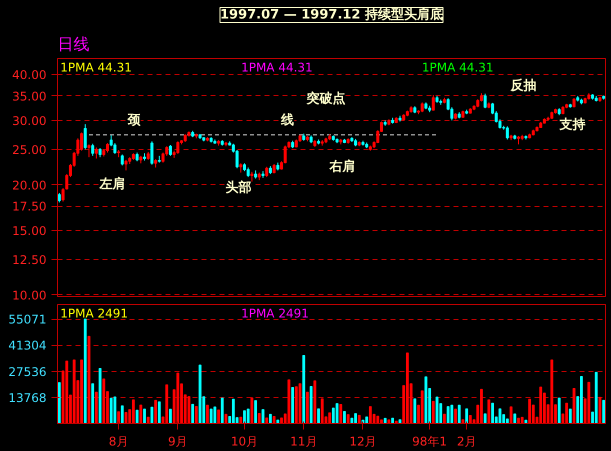 This screenshot has width=611, height=451. Describe the element at coordinates (363, 441) in the screenshot. I see `x-tick-label: 12月` at that location.